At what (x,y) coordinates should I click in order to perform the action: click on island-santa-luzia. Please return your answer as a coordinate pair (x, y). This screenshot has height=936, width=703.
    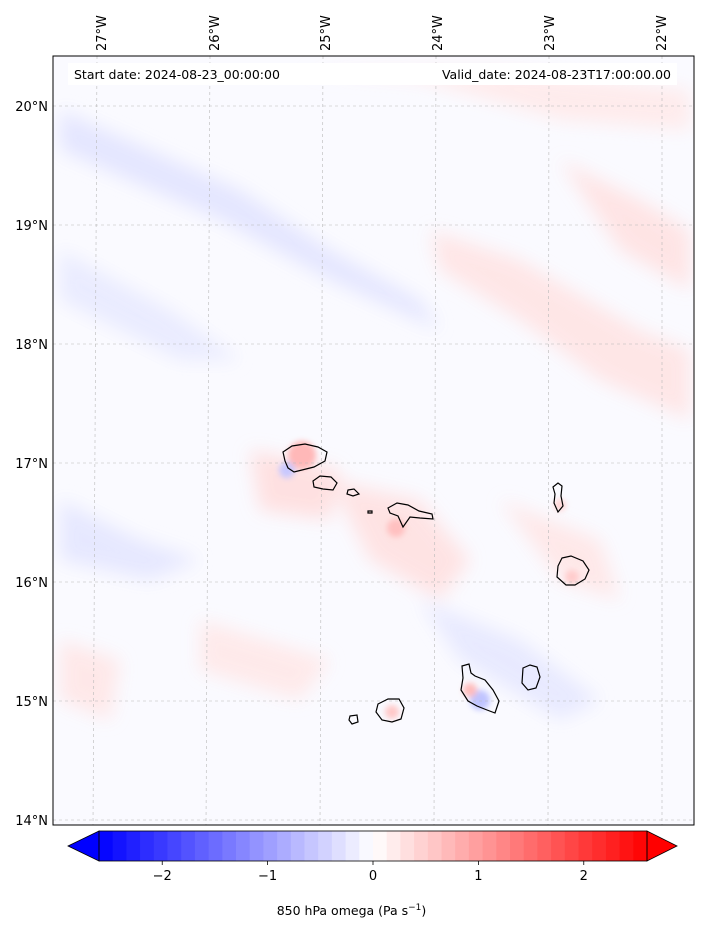
    Looking at the image, I should click on (353, 492).